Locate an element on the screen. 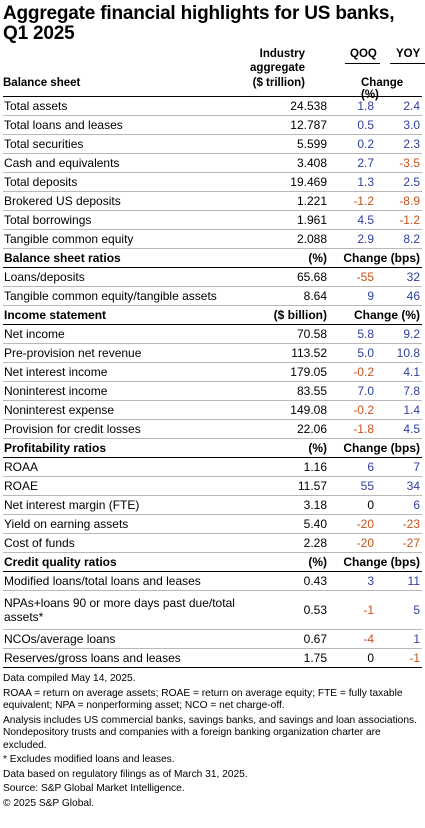 The height and width of the screenshot is (828, 425). section-unit: ($ billion) is located at coordinates (295, 315).